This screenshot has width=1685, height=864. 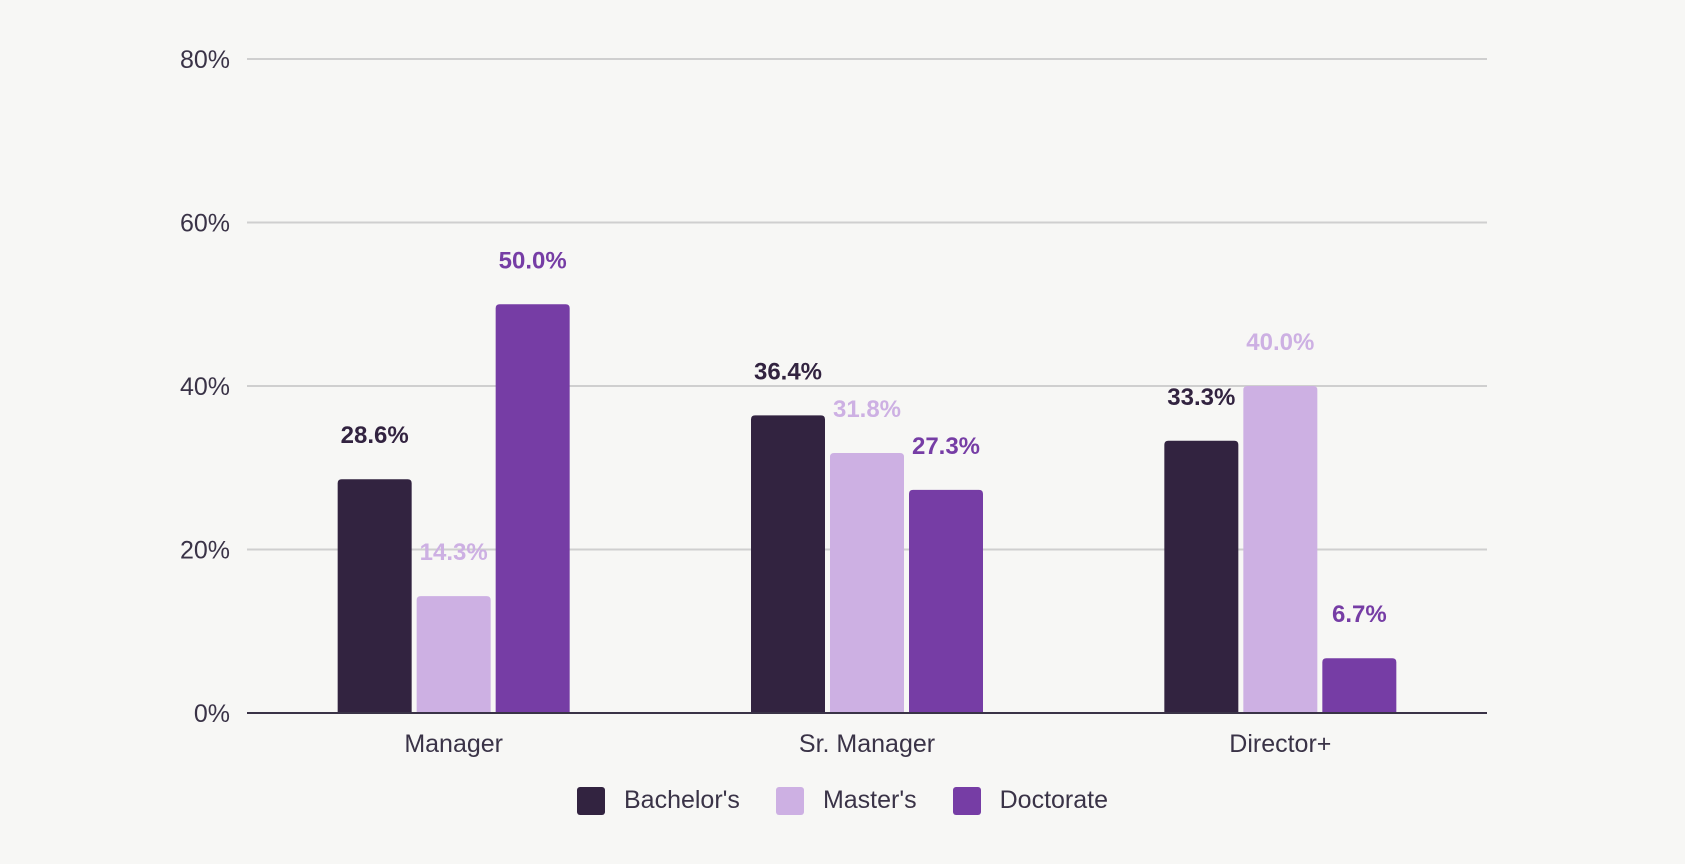 I want to click on data-label: 36.4%, so click(x=788, y=371).